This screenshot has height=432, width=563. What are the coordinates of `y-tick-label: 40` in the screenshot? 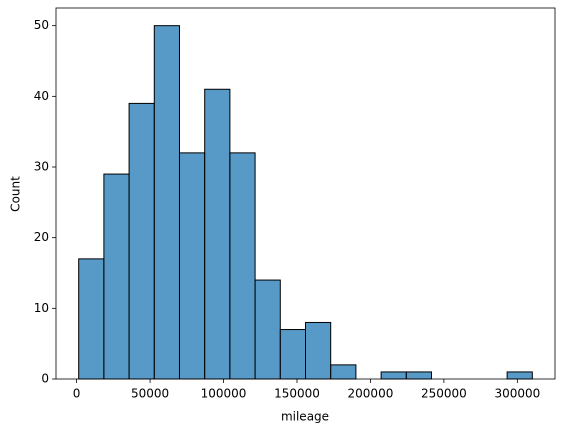 It's located at (41, 96).